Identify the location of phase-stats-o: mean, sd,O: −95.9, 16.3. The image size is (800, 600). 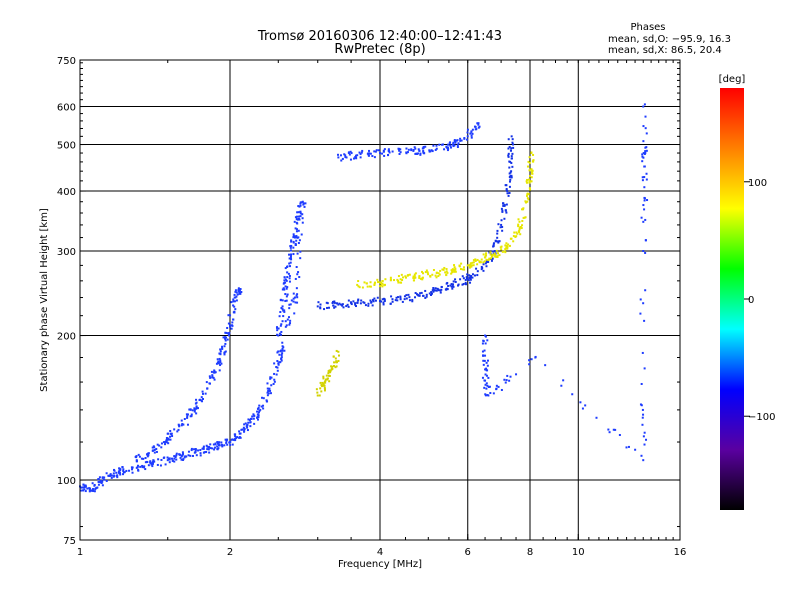
(669, 39).